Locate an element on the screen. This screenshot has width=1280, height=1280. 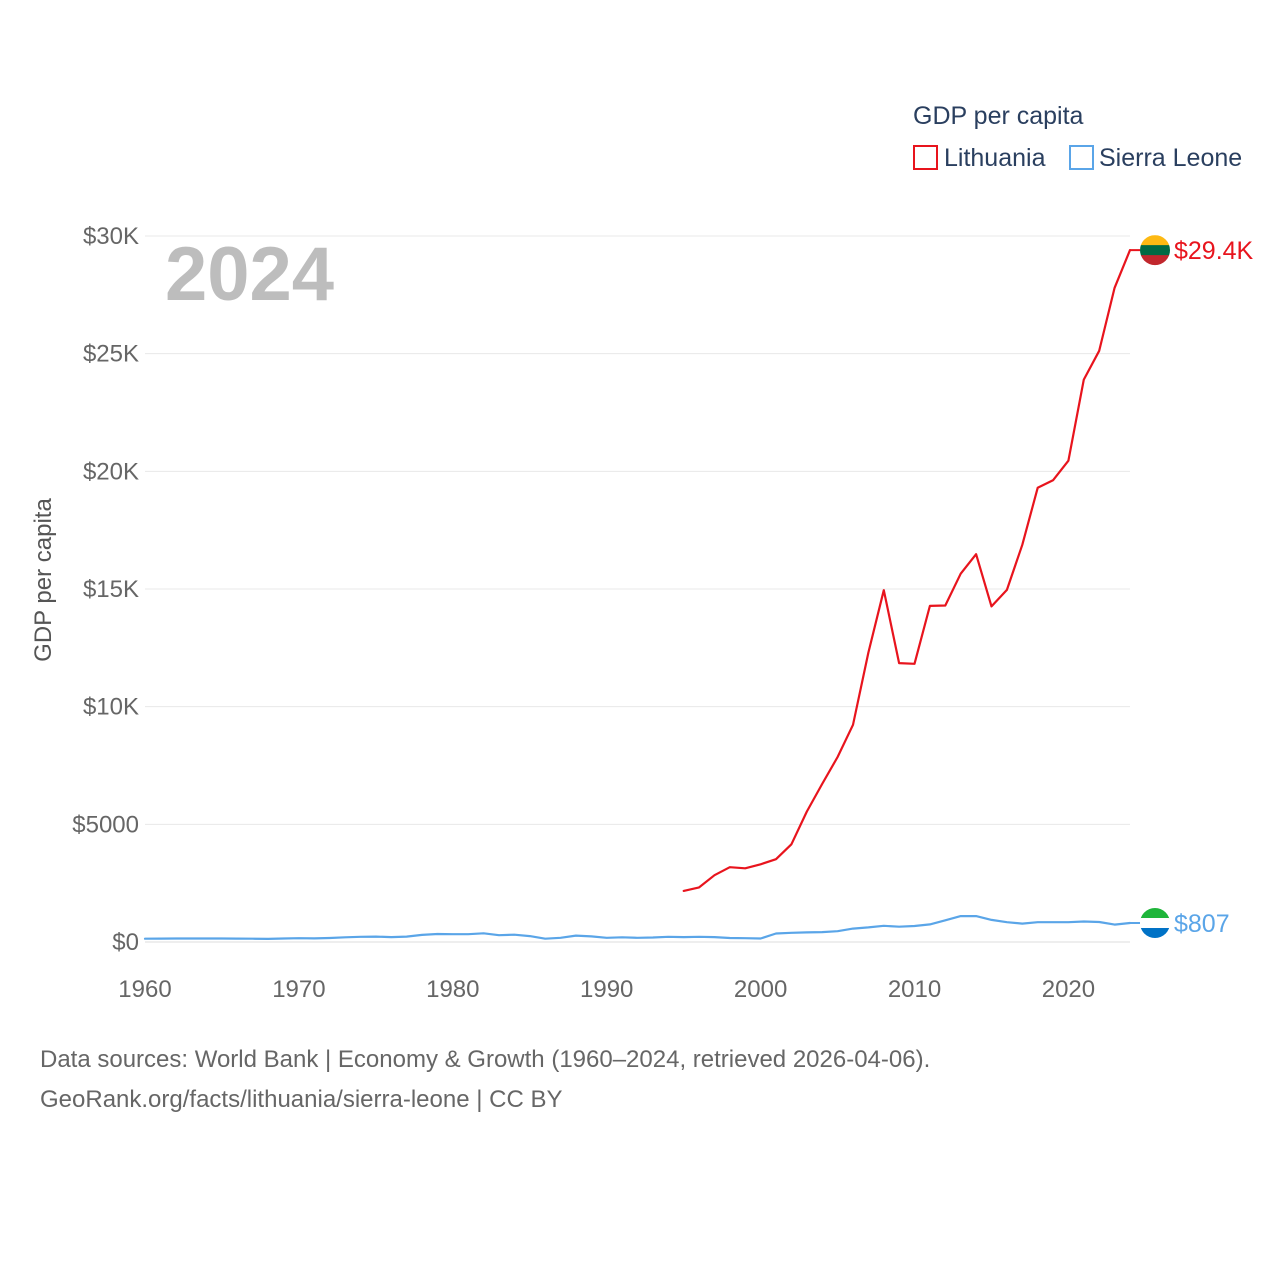
x-axis-ticks: 1960 1970 1980 1990 2000 2010 2020 is located at coordinates (606, 989).